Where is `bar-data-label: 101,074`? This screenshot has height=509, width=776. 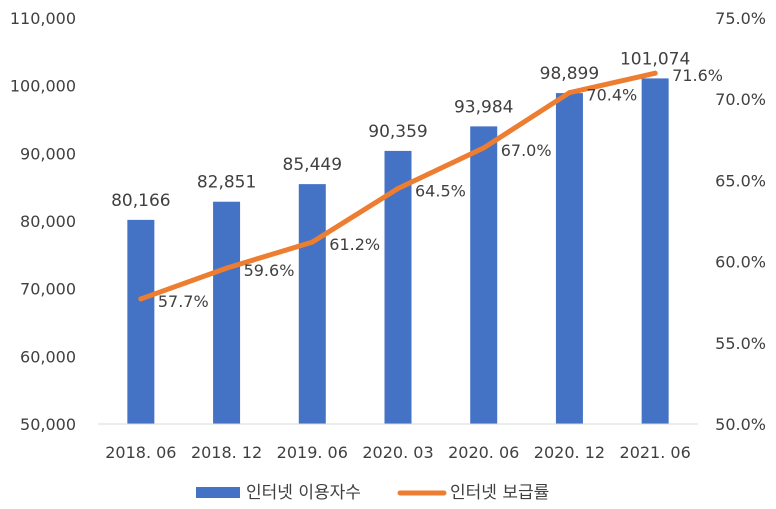 bar-data-label: 101,074 is located at coordinates (655, 59).